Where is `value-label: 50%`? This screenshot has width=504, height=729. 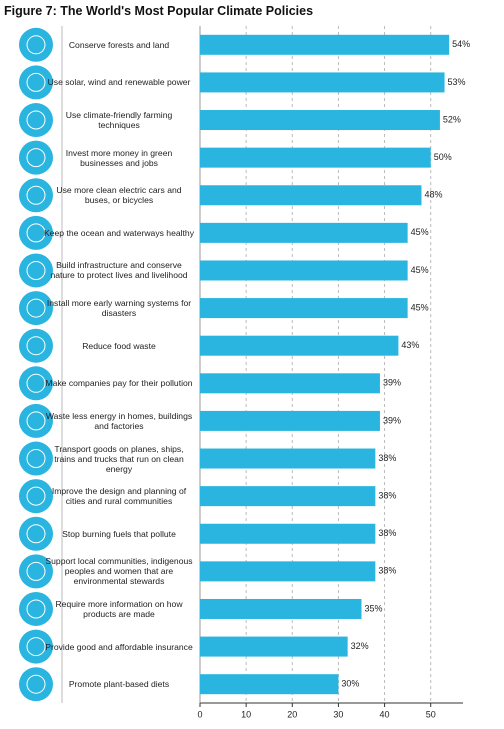
value-label: 50% is located at coordinates (443, 157).